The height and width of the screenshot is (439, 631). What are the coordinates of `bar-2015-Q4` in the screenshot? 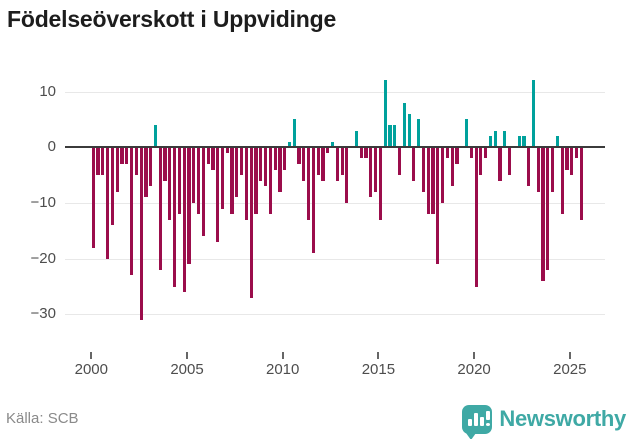 It's located at (395, 136).